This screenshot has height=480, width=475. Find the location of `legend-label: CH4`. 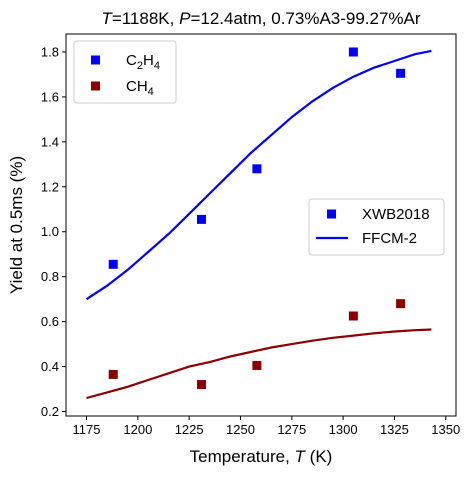

legend-label: CH4 is located at coordinates (140, 88).